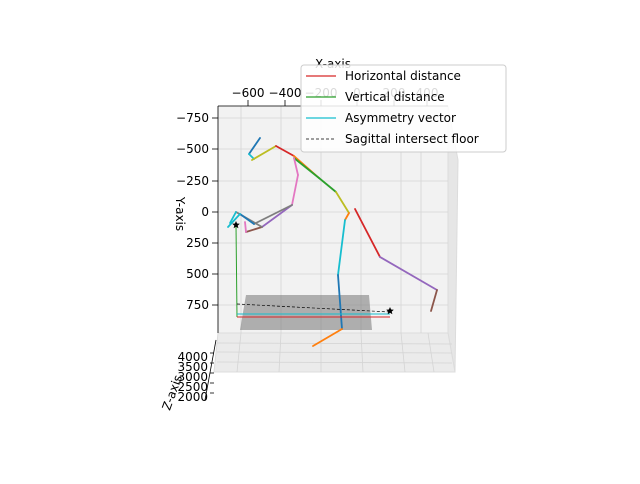 This screenshot has width=640, height=484. What do you see at coordinates (197, 305) in the screenshot?
I see `y-tick-label: 750` at bounding box center [197, 305].